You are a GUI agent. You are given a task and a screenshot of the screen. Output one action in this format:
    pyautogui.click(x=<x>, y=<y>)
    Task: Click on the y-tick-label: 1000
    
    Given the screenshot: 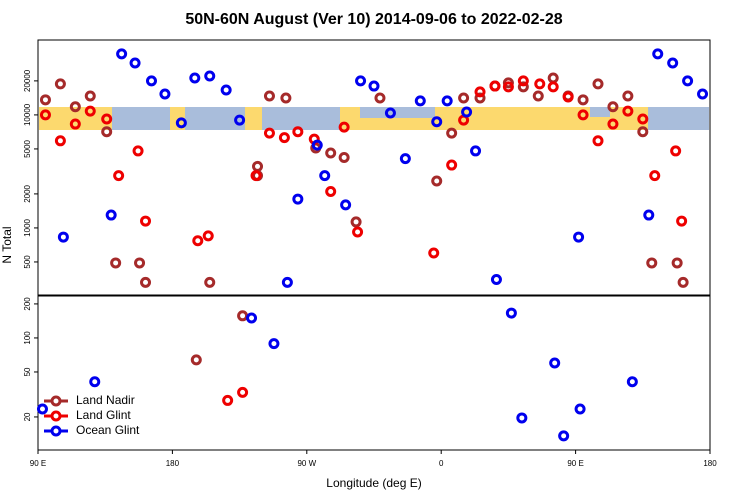 What is the action you would take?
    pyautogui.click(x=27, y=227)
    